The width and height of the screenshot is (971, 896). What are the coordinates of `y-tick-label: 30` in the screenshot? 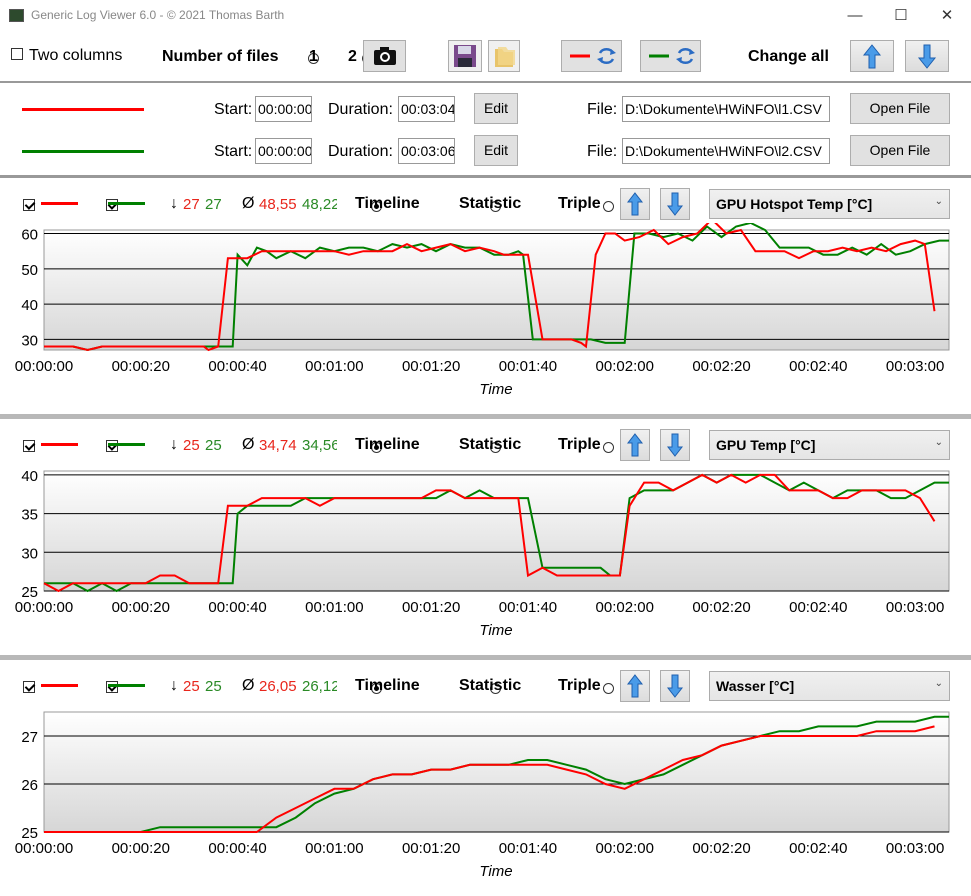 It's located at (29, 340).